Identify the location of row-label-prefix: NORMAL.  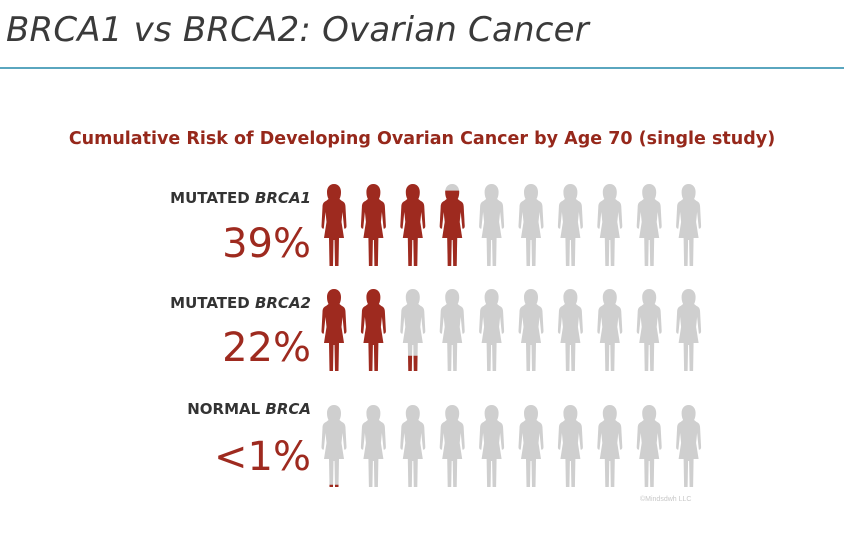
(226, 409).